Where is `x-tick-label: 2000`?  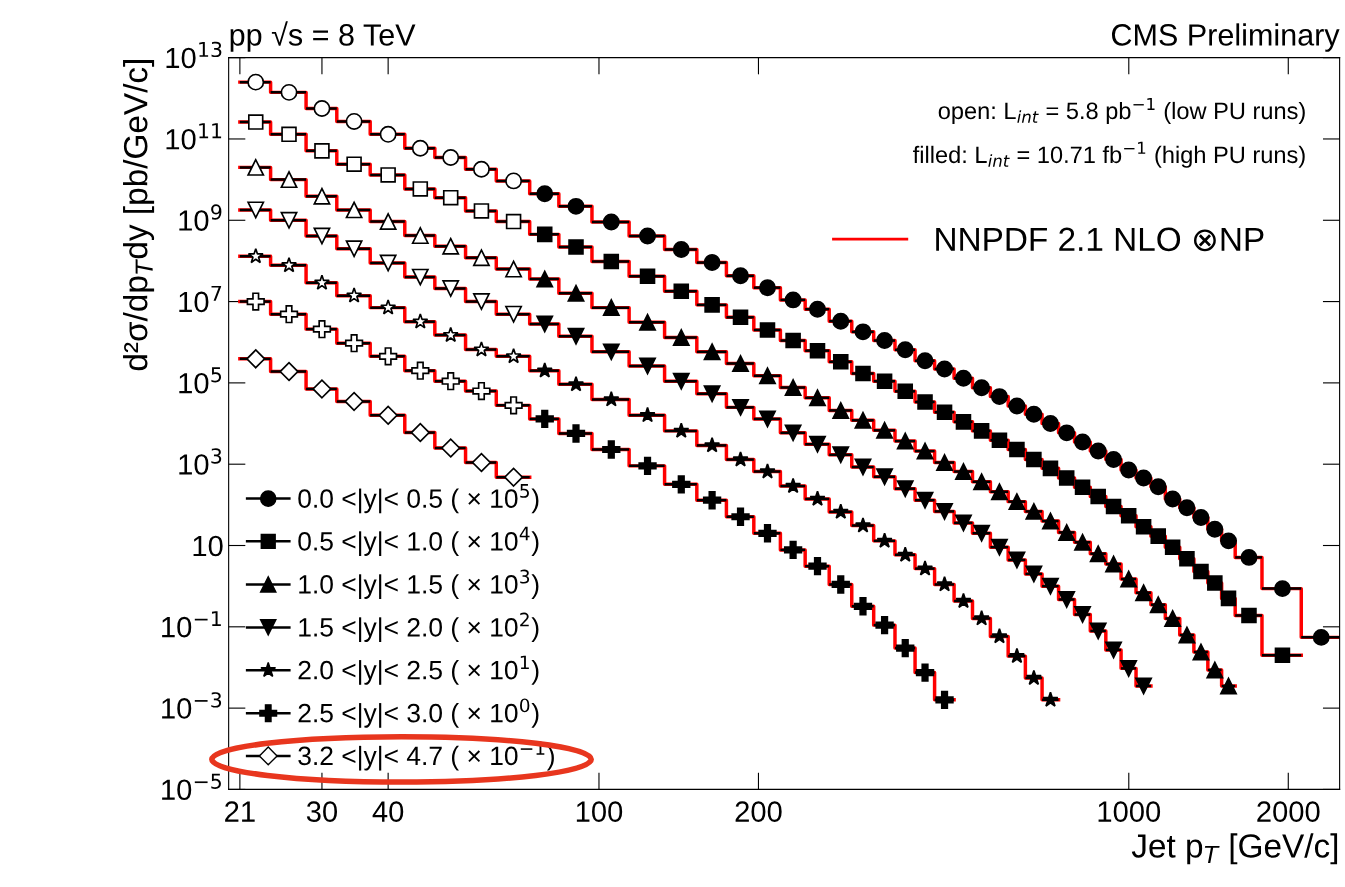
x-tick-label: 2000 is located at coordinates (1288, 811).